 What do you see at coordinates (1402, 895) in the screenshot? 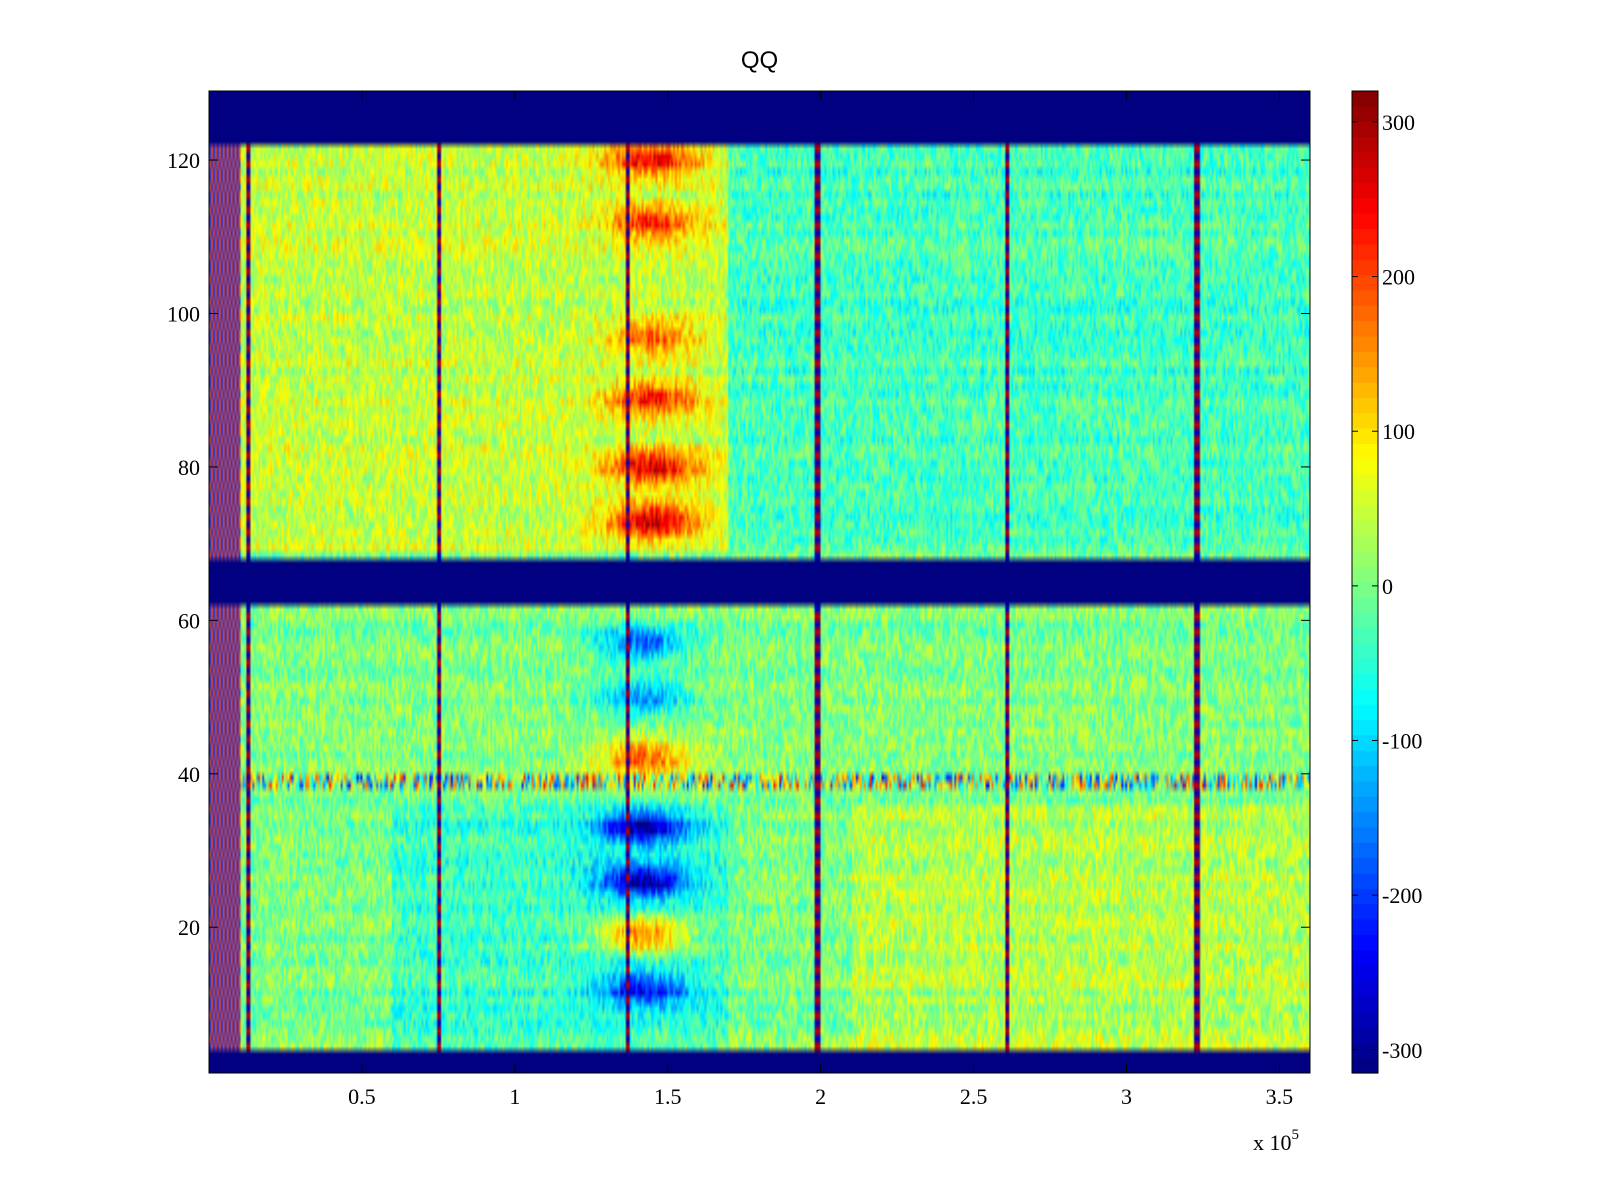
I see `colorbar-tick-label: -200` at bounding box center [1402, 895].